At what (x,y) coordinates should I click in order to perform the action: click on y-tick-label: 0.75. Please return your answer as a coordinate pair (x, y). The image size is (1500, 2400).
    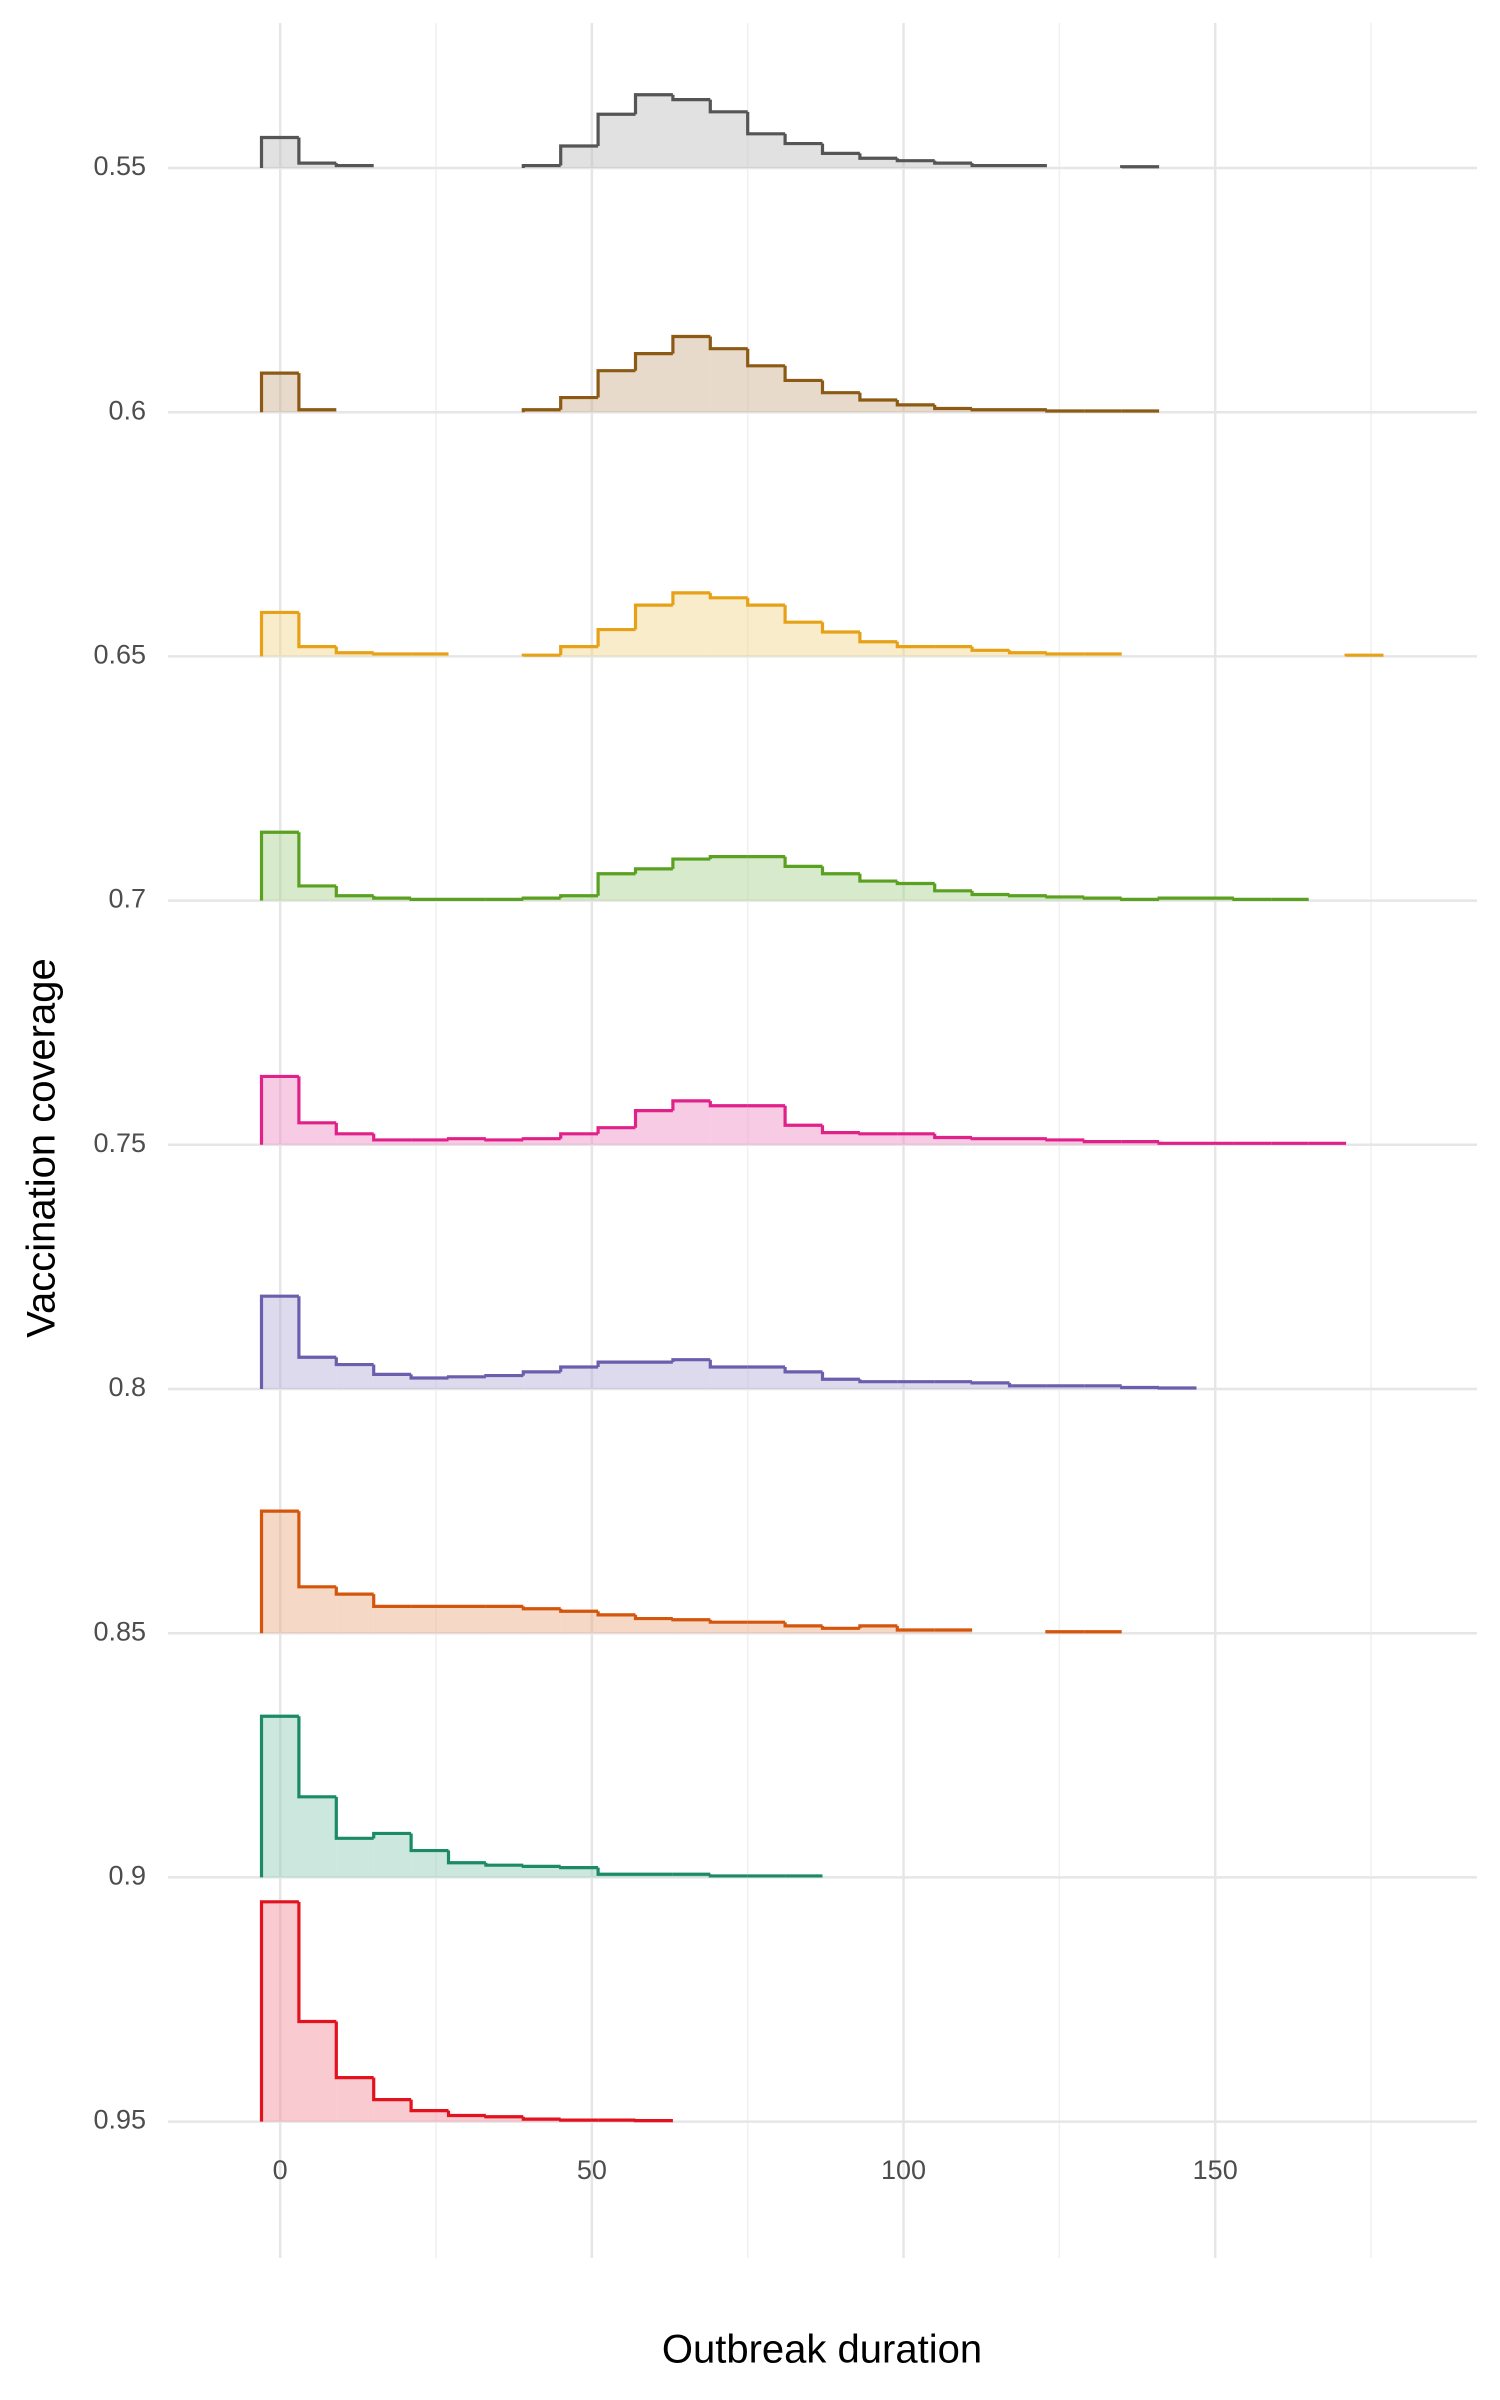
    Looking at the image, I should click on (119, 1143).